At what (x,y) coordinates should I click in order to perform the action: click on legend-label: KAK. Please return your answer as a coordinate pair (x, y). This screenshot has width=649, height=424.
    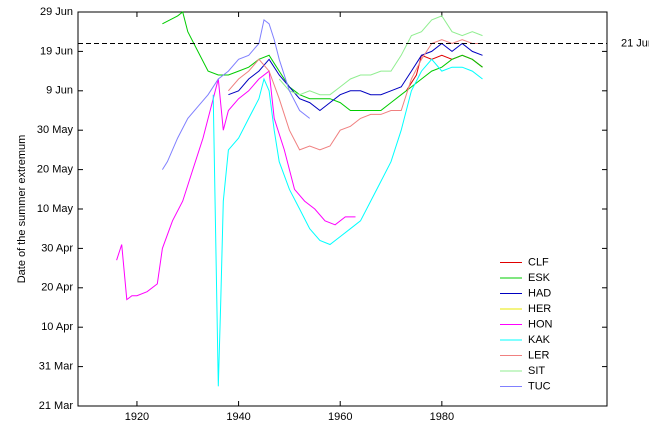
    Looking at the image, I should click on (539, 340).